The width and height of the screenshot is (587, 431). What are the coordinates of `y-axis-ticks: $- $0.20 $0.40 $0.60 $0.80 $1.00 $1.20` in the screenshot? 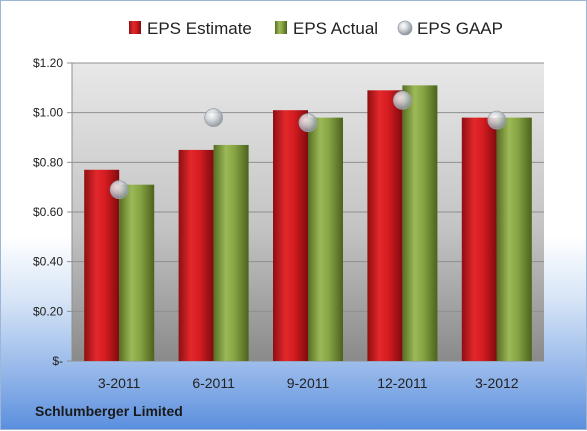 It's located at (48, 212).